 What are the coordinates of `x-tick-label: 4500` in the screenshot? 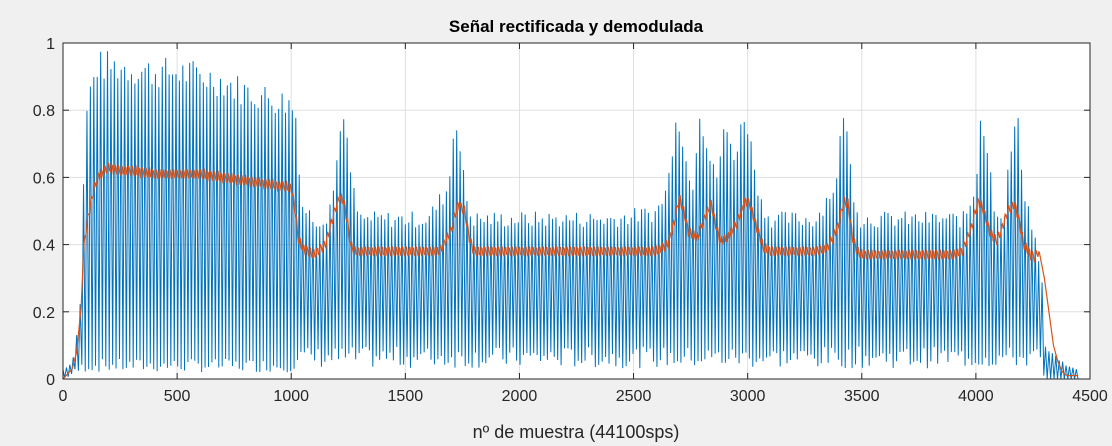 It's located at (1090, 396).